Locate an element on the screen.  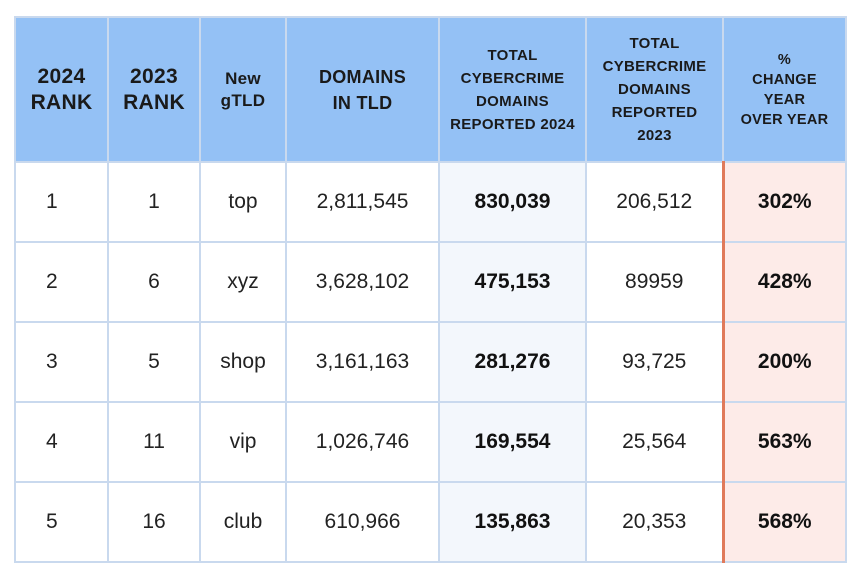
percent-change-cell: 428% is located at coordinates (784, 282).